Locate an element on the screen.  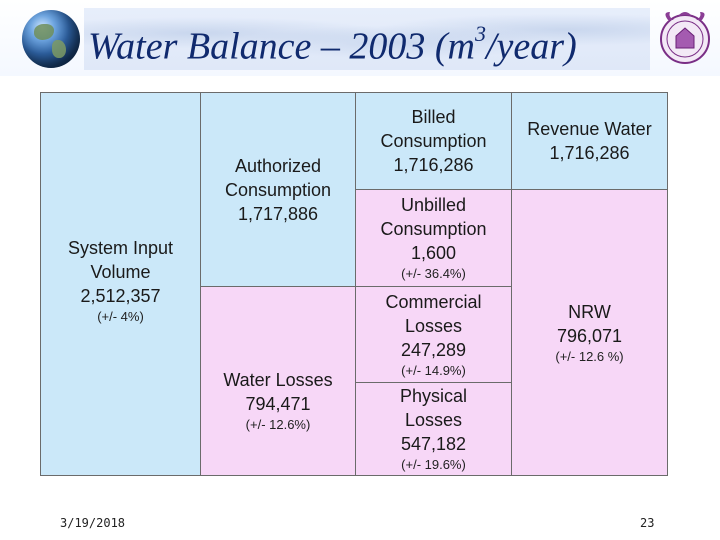
world-map-banner is located at coordinates (367, 39).